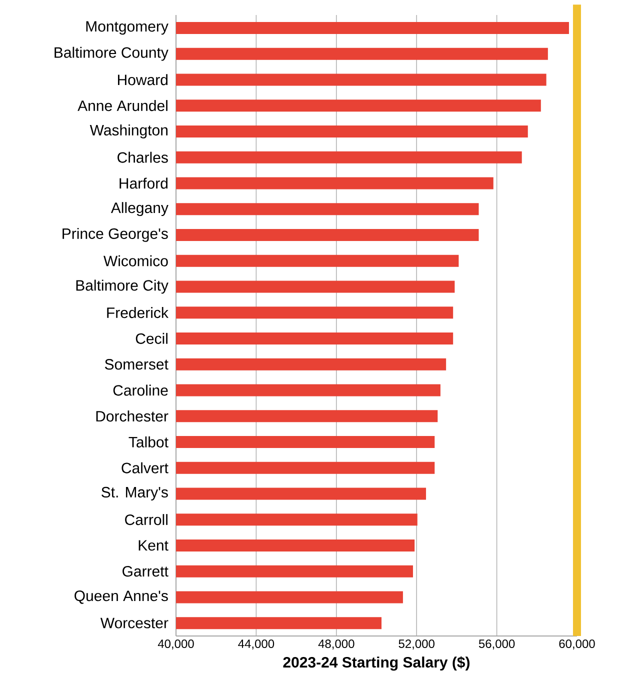 This screenshot has height=690, width=617. I want to click on y-tick-label: Baltimore City, so click(122, 287).